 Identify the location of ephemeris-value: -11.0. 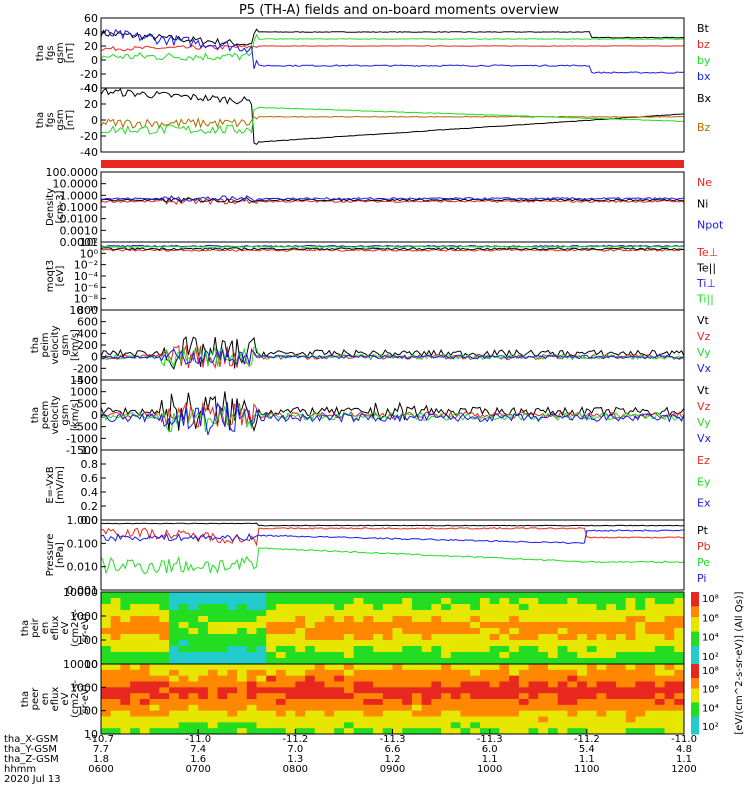
(684, 739).